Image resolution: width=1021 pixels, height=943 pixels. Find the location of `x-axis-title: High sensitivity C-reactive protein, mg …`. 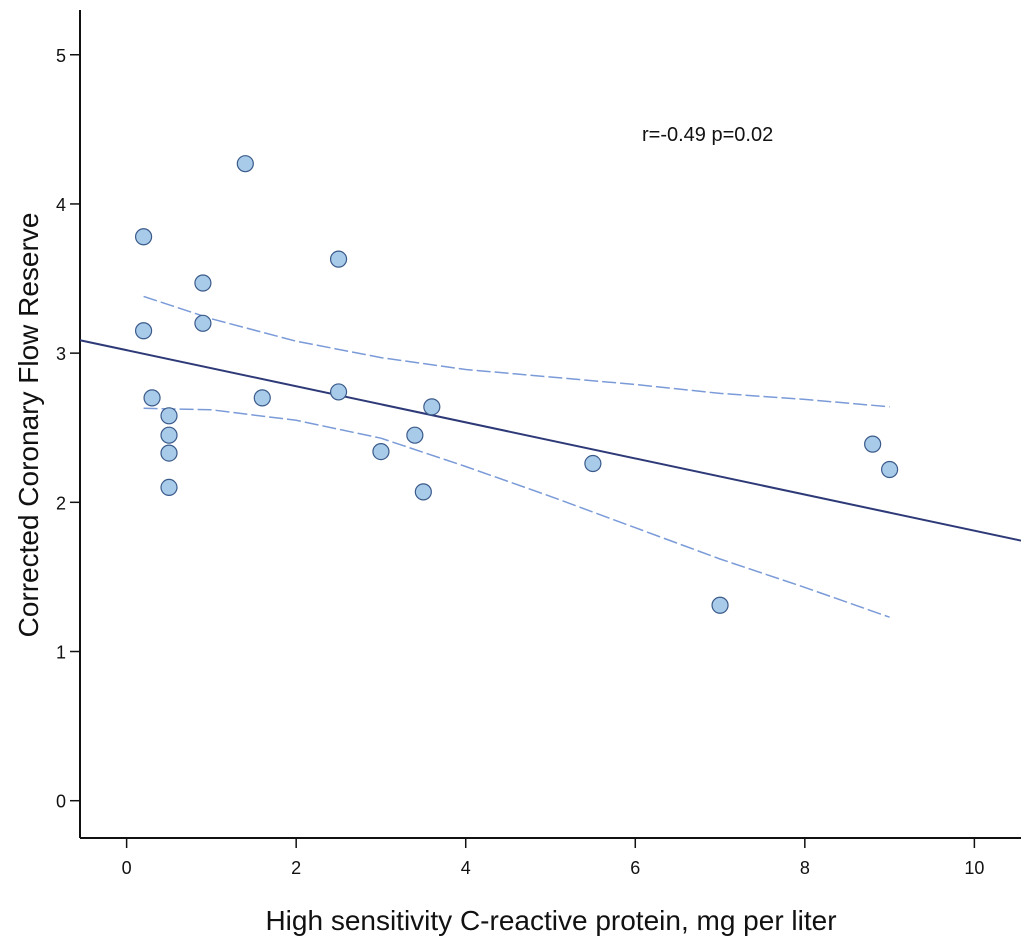

x-axis-title: High sensitivity C-reactive protein, mg … is located at coordinates (550, 920).